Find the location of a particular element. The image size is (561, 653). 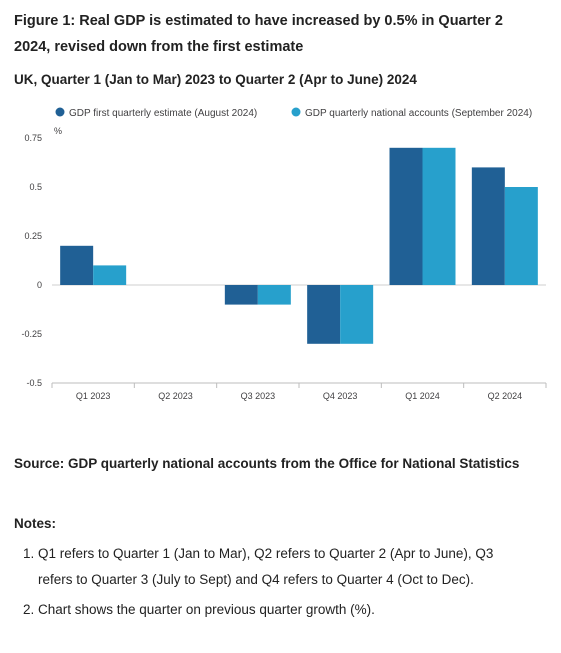

x-tick-label: Q2 2024 is located at coordinates (505, 396).